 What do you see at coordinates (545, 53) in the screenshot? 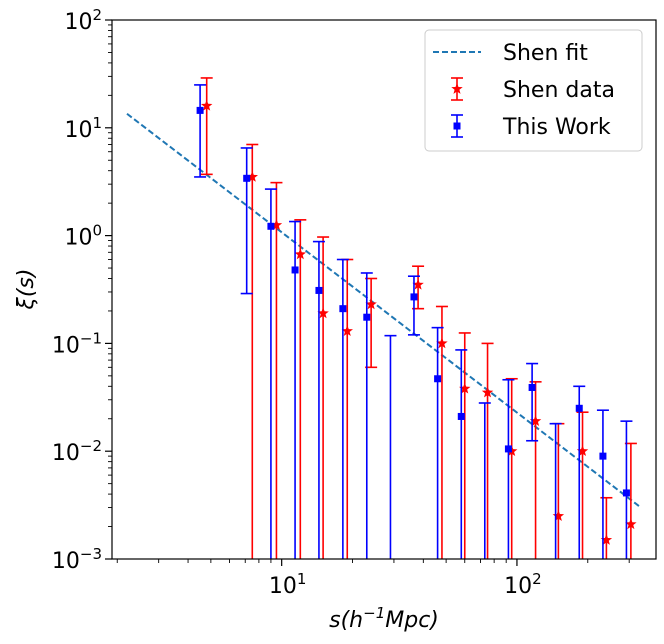
I see `legend-label-0: Shen fit` at bounding box center [545, 53].